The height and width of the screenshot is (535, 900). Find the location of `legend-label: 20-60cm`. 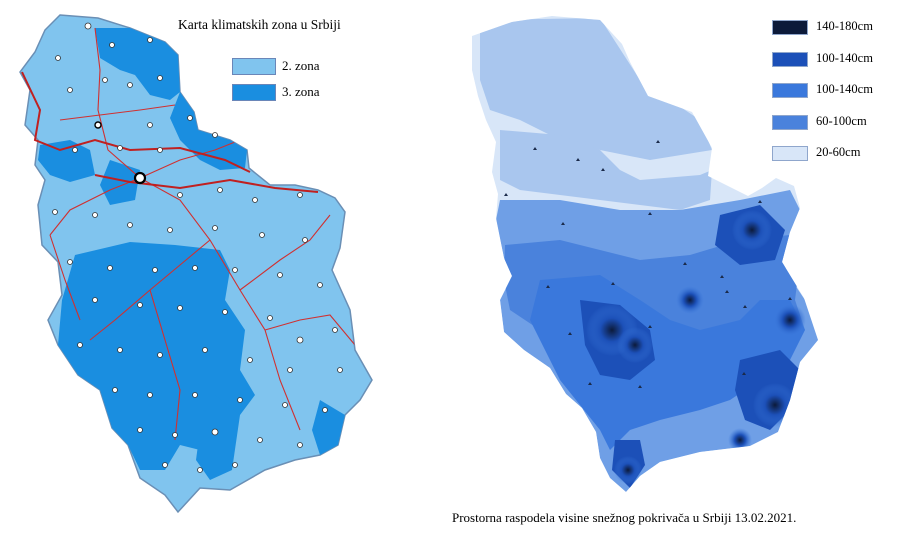

legend-label: 20-60cm is located at coordinates (838, 152).